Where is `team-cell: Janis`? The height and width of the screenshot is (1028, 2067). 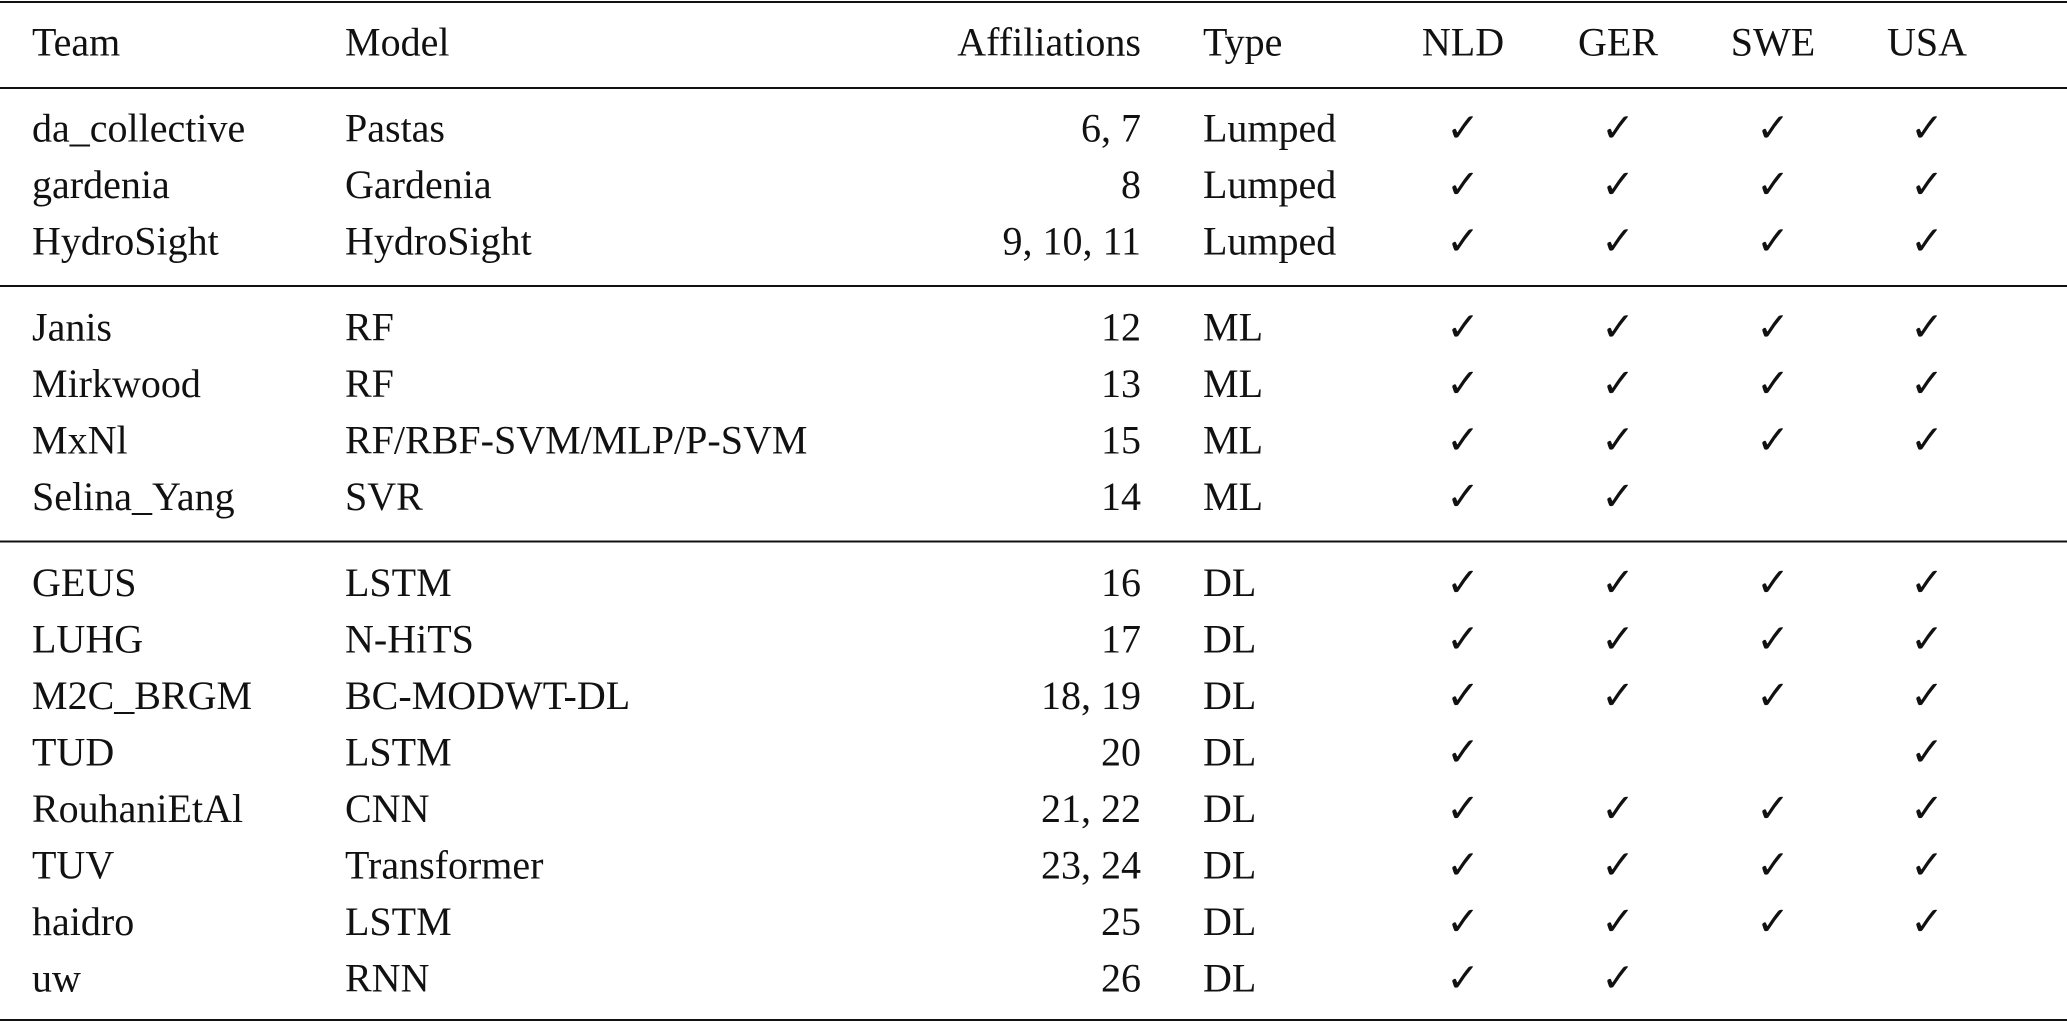 team-cell: Janis is located at coordinates (72, 327).